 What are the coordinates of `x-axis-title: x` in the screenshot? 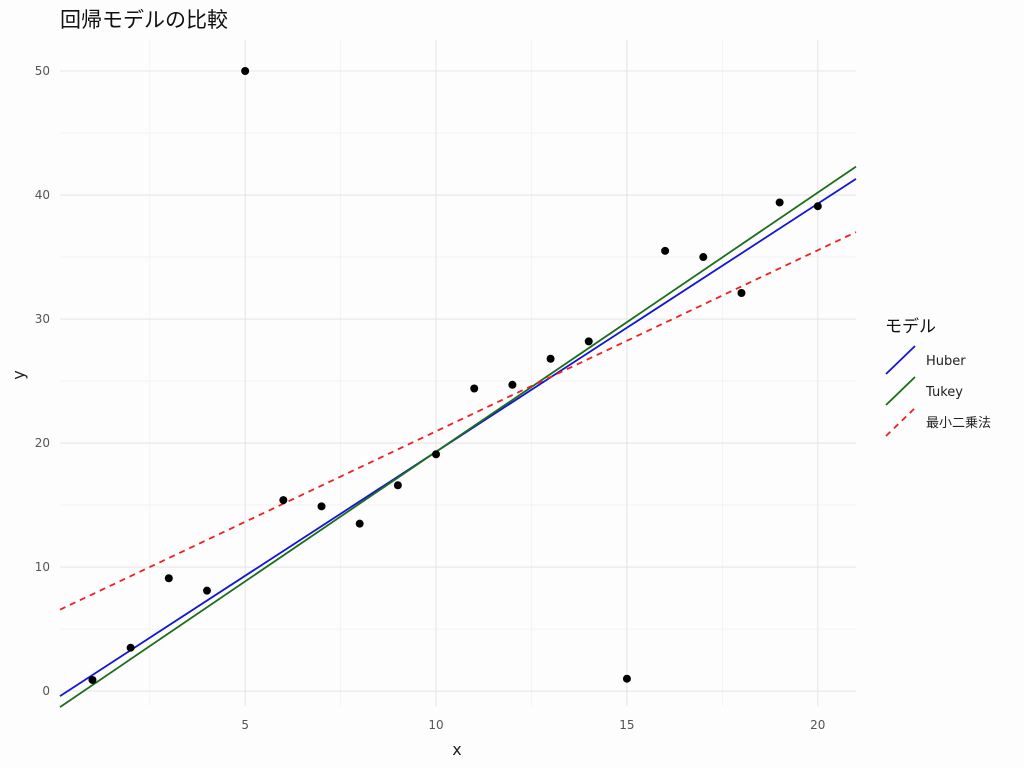 It's located at (456, 749).